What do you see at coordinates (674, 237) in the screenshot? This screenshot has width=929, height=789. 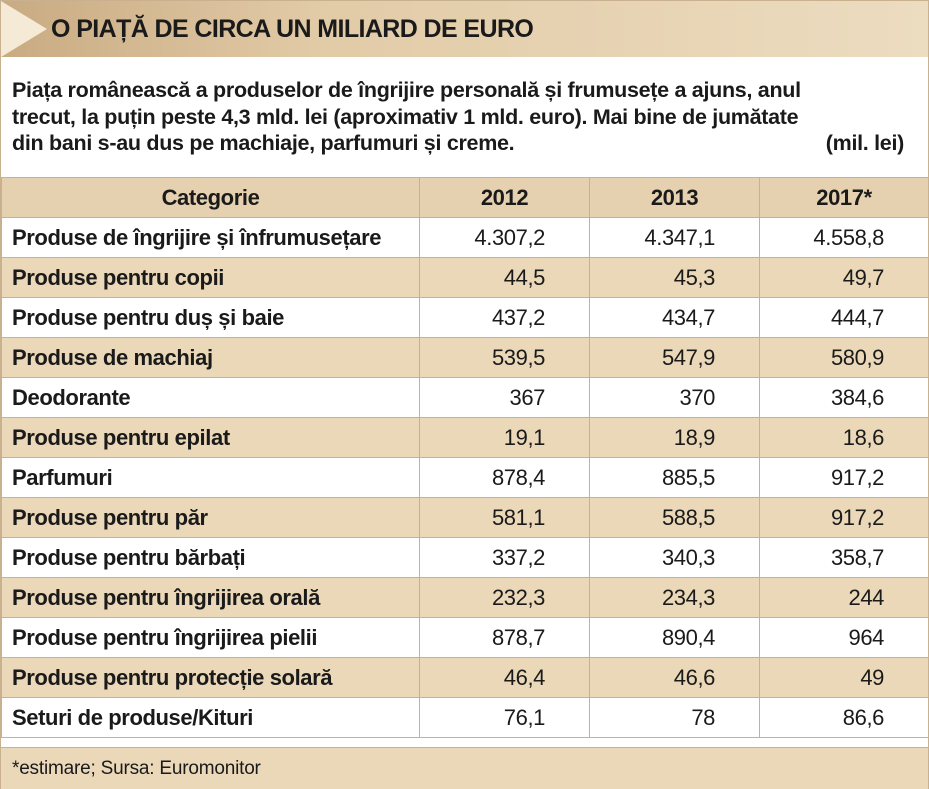 I see `value-cell: 4.347,1` at bounding box center [674, 237].